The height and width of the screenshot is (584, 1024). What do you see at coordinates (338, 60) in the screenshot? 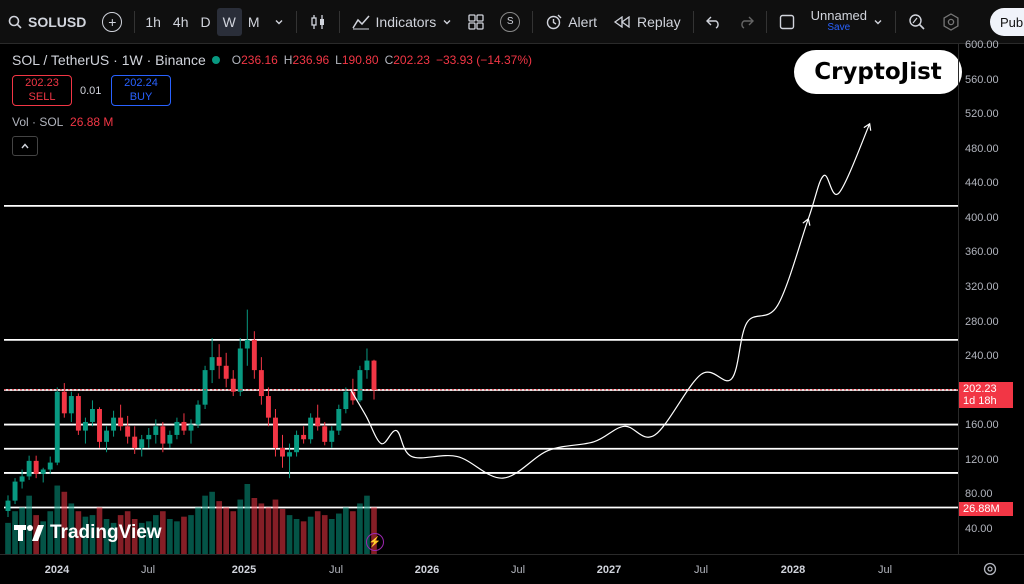
I see `low-label: L` at bounding box center [338, 60].